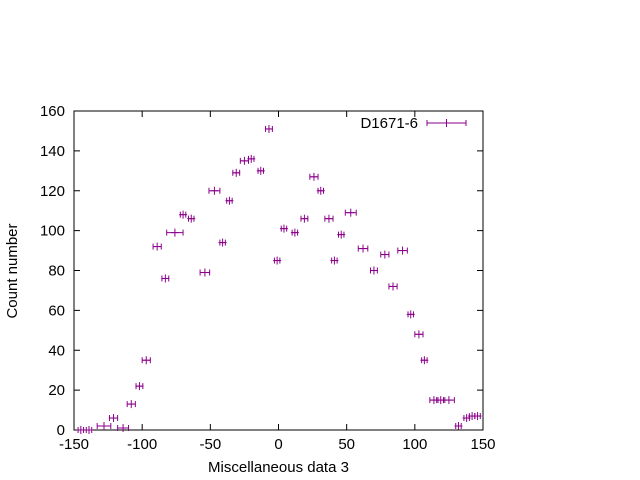  Describe the element at coordinates (74, 444) in the screenshot. I see `x-tick-label: -150` at that location.